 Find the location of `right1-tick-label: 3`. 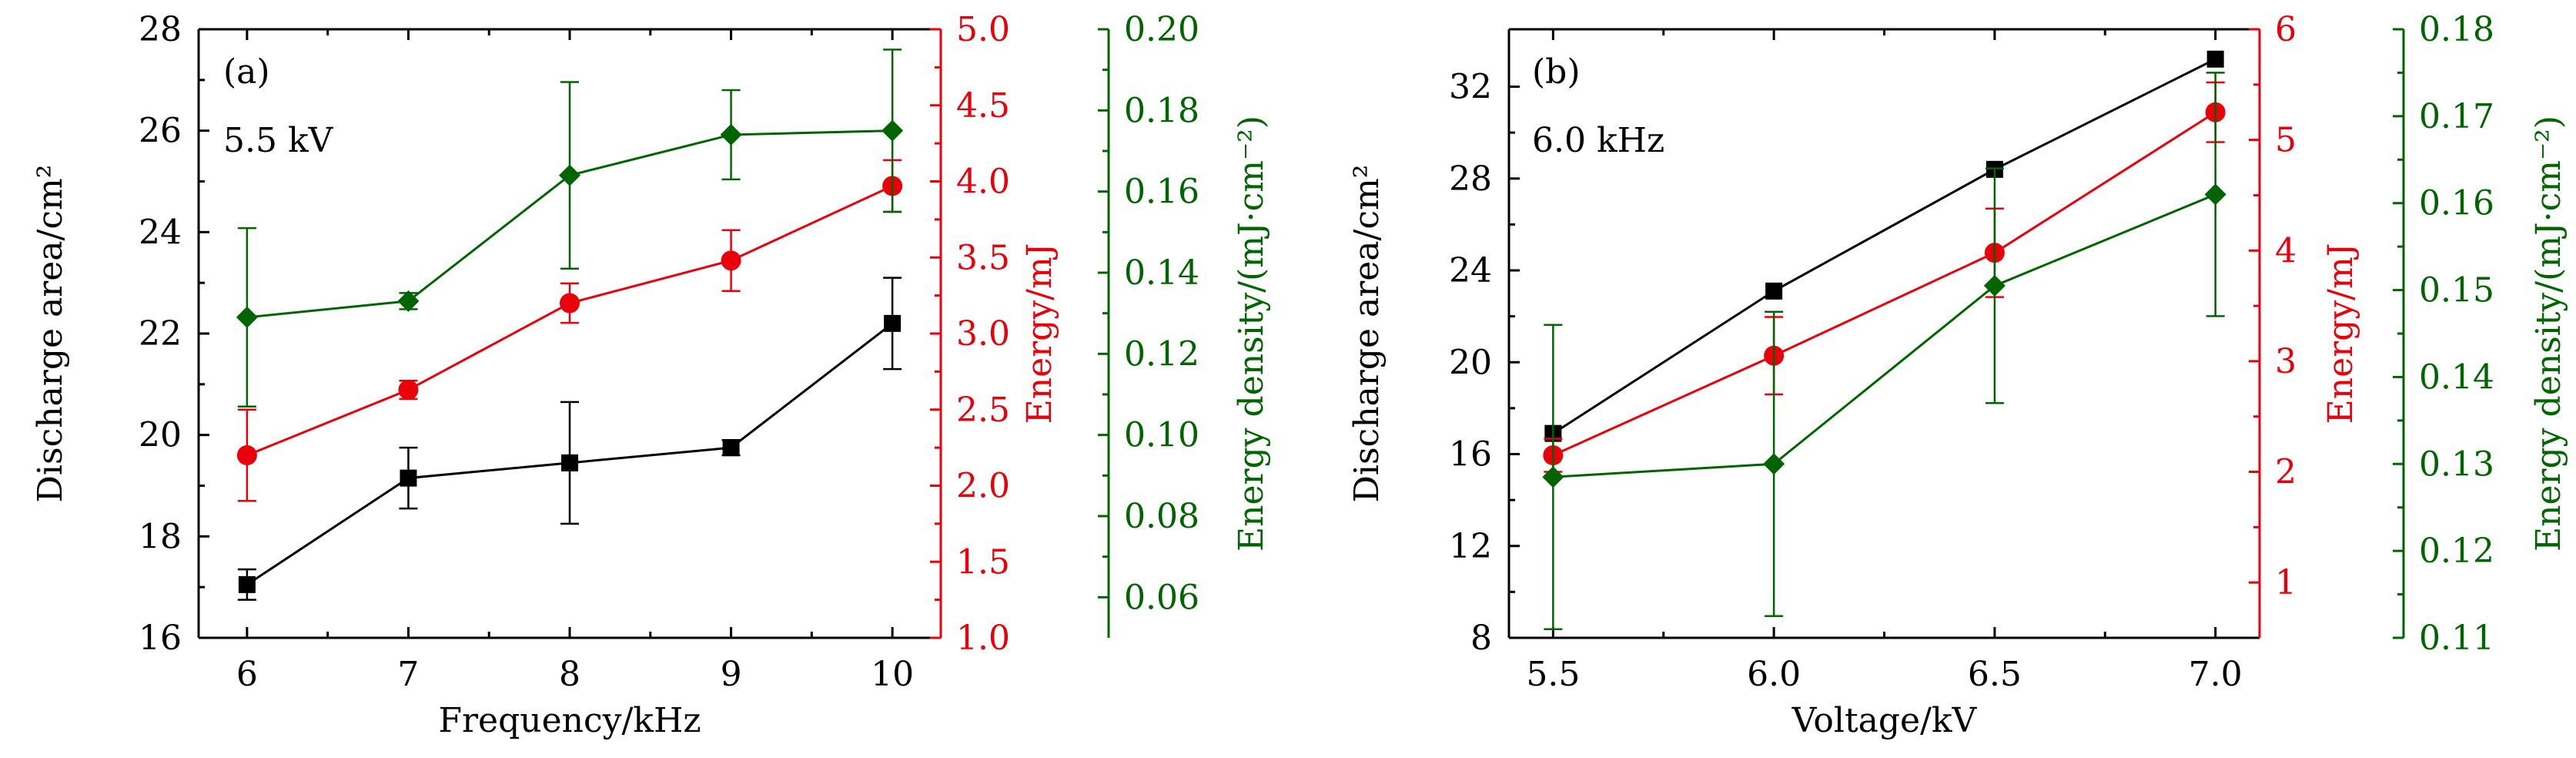

right1-tick-label: 3 is located at coordinates (2286, 362).